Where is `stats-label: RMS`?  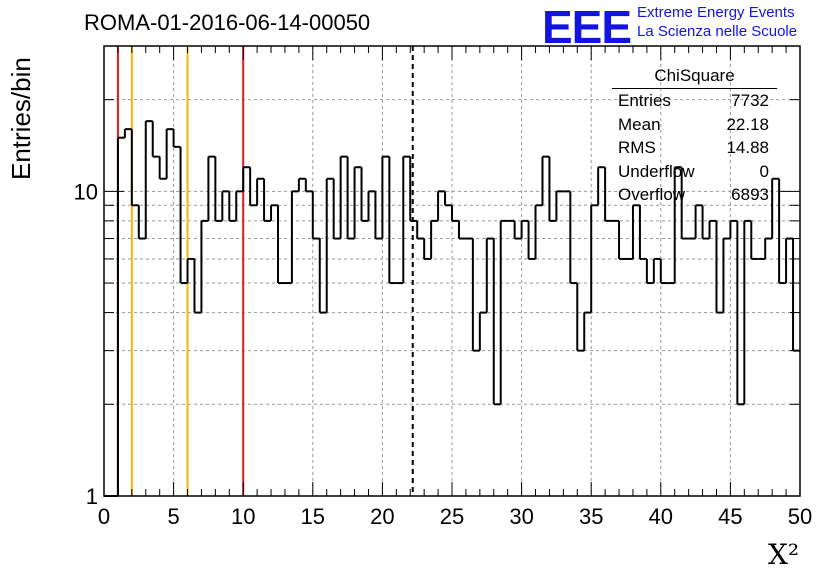 stats-label: RMS is located at coordinates (637, 147).